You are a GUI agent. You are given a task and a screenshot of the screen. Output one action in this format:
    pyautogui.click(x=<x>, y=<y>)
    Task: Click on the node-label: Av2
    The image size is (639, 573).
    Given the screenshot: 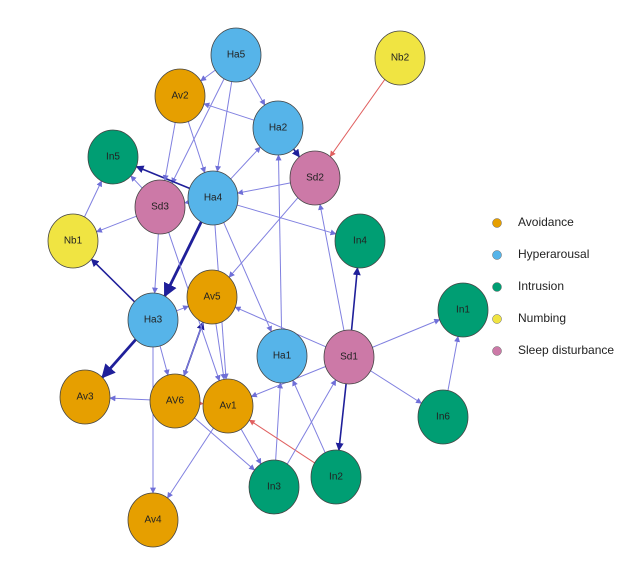 What is the action you would take?
    pyautogui.click(x=179, y=96)
    